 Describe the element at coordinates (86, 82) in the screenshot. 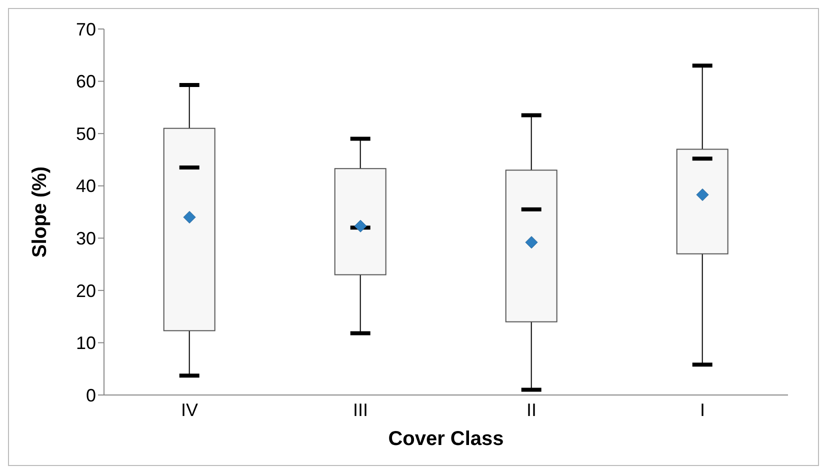

I see `y-tick-label: 60` at that location.